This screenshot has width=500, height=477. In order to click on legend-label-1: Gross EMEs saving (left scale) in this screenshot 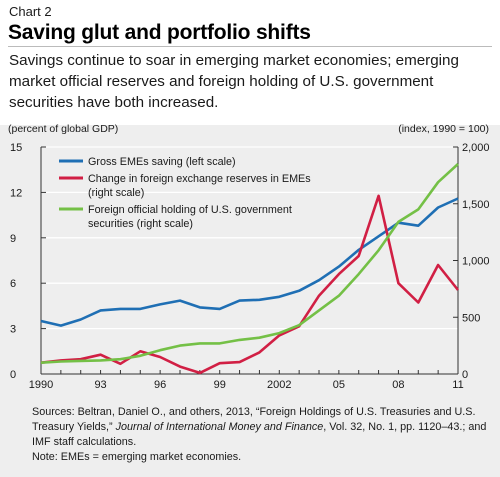, I will do `click(162, 162)`.